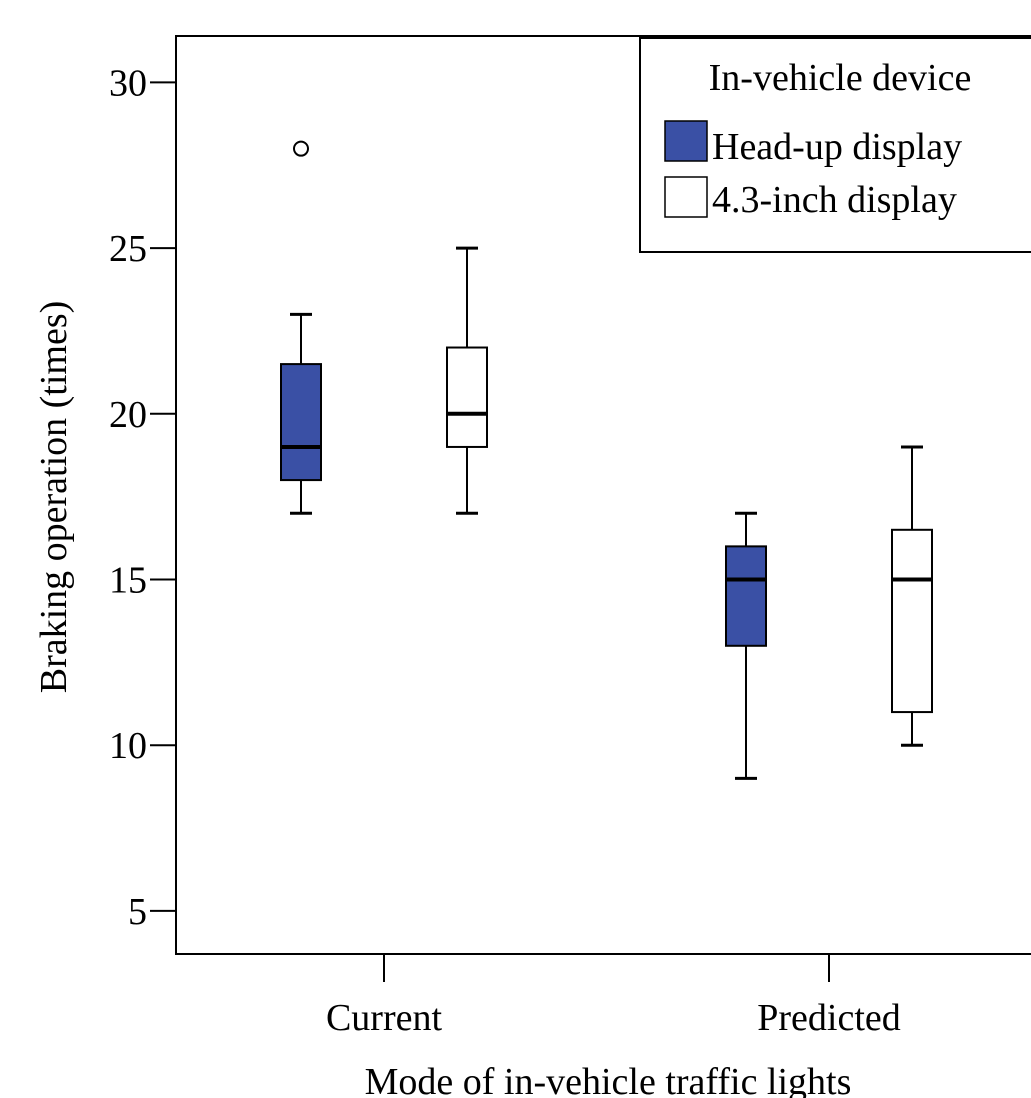 Image resolution: width=1031 pixels, height=1098 pixels. I want to click on box-head-up-display-current, so click(301, 327).